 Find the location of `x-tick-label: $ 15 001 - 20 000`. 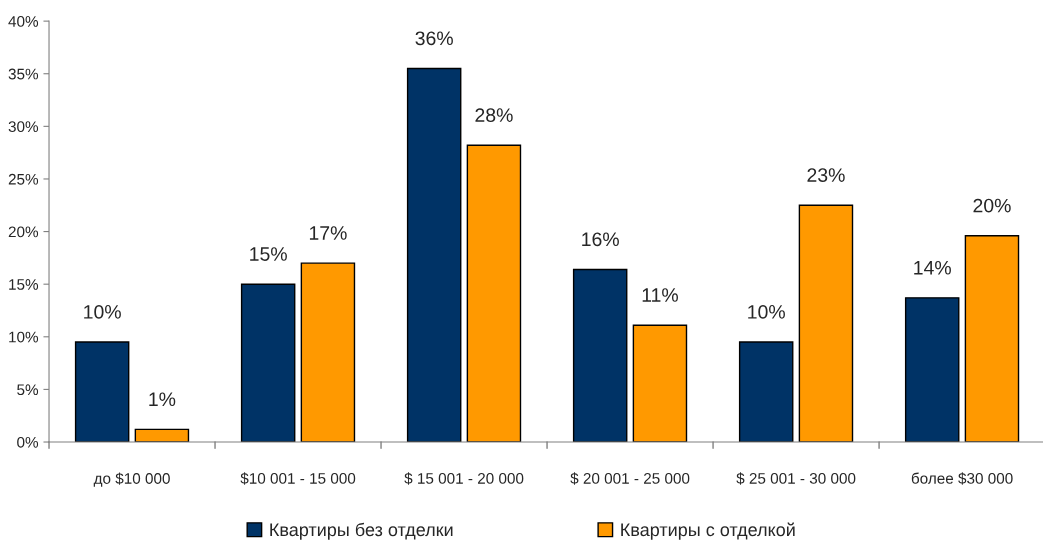

x-tick-label: $ 15 001 - 20 000 is located at coordinates (464, 478).